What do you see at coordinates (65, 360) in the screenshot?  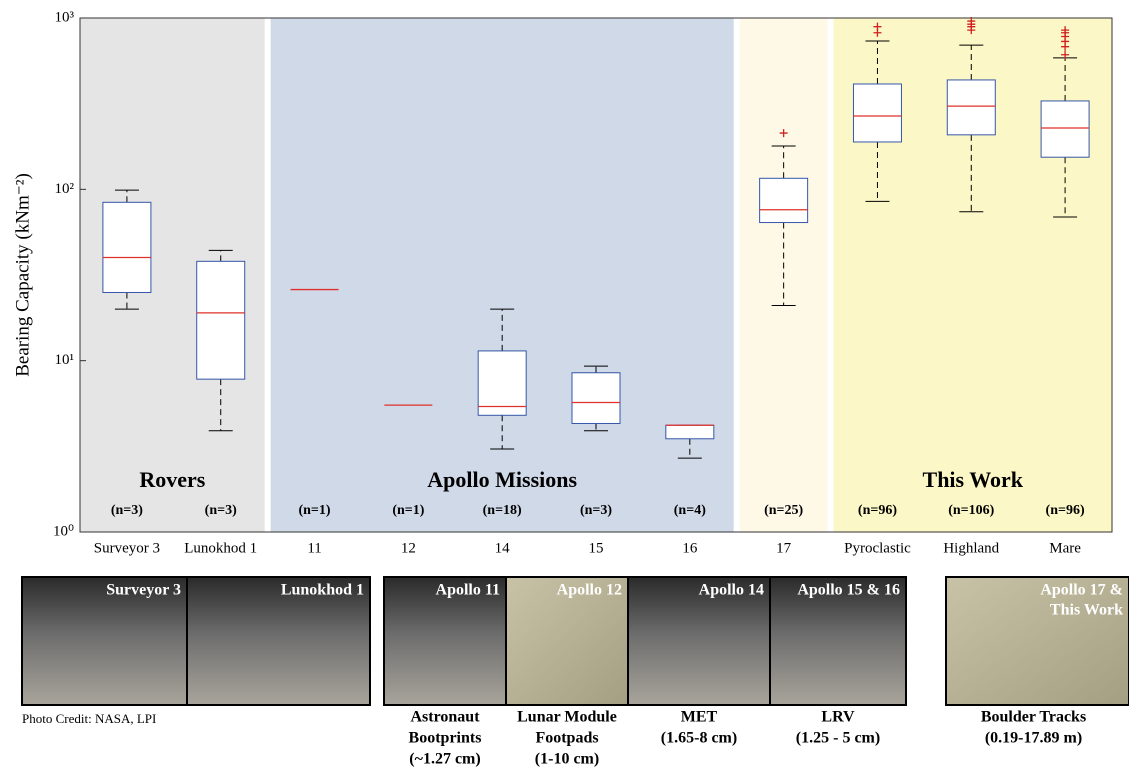 I see `y-tick-label: 10¹` at bounding box center [65, 360].